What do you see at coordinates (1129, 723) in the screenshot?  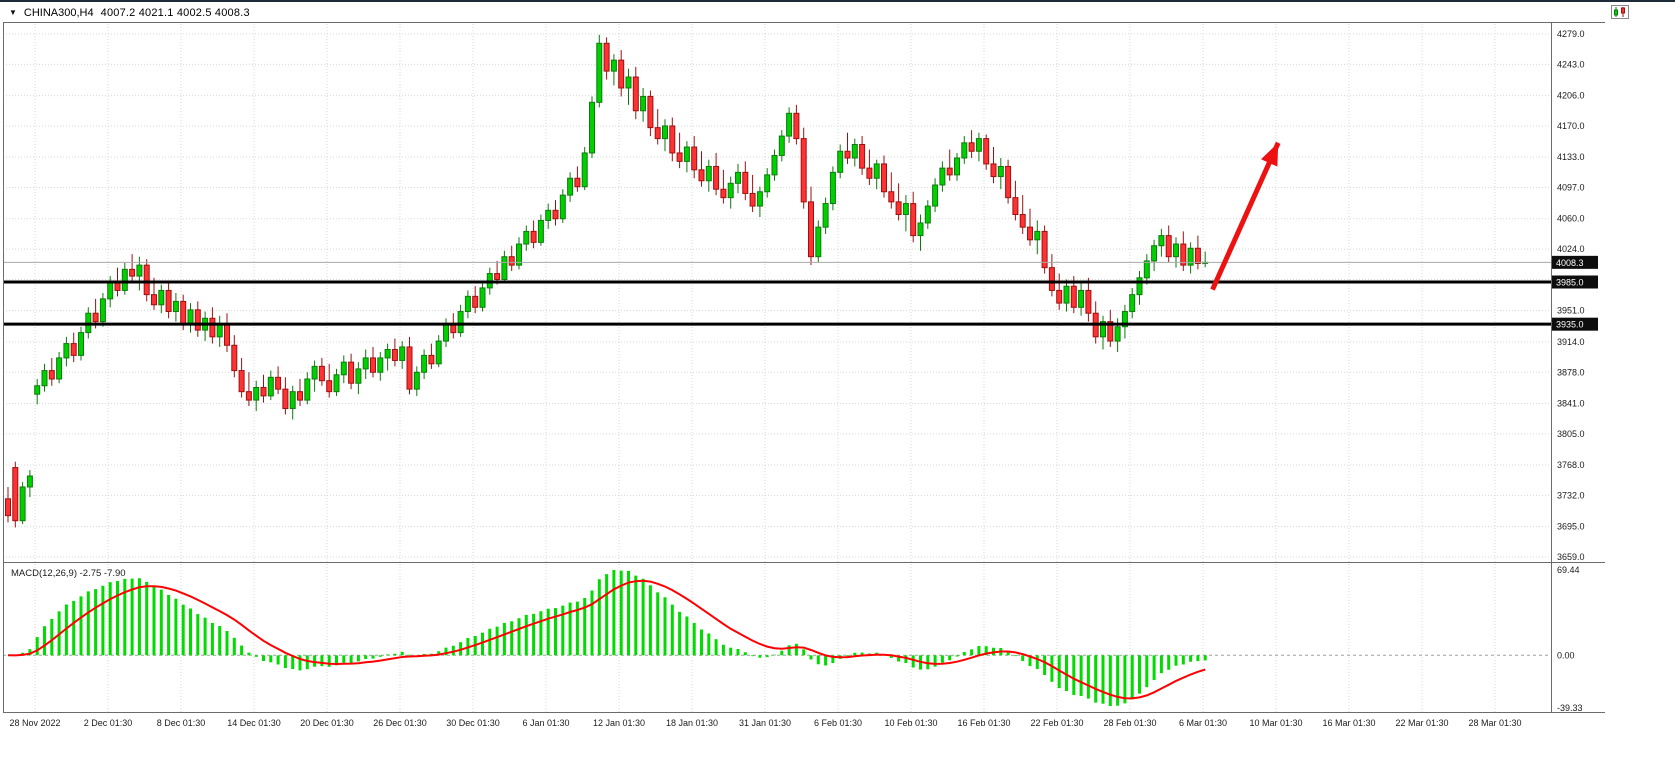 I see `svg-text: 28 Feb 01:30` at bounding box center [1129, 723].